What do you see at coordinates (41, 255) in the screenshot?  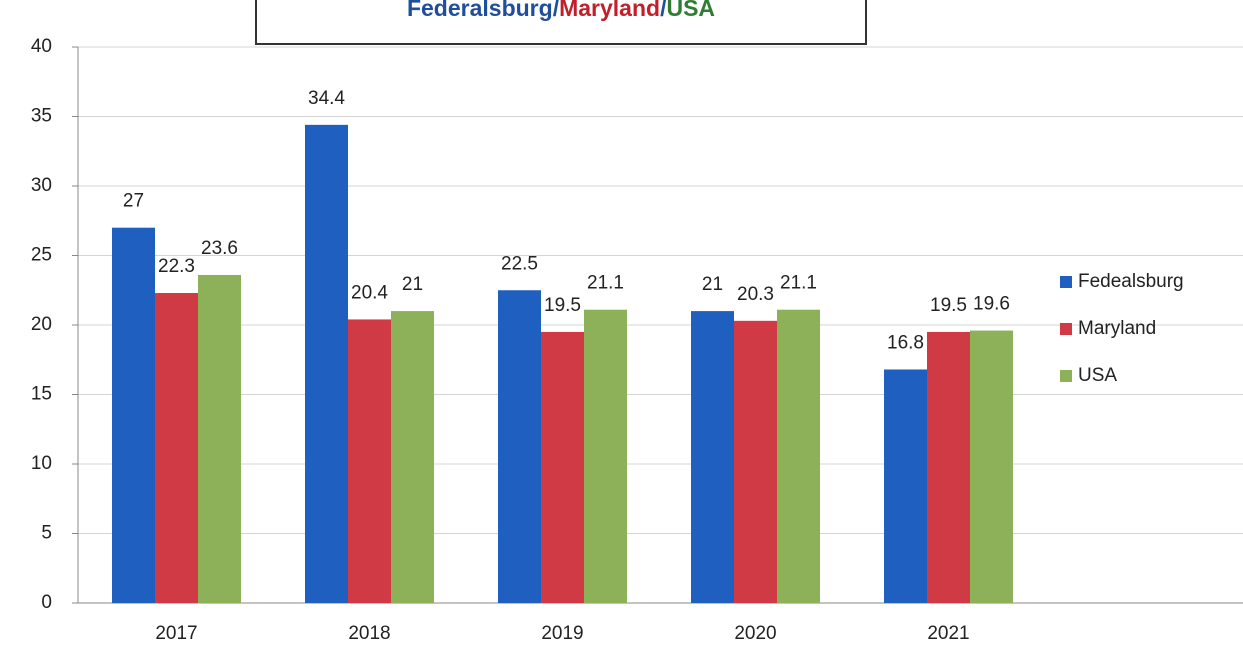 I see `y-tick-label: 25` at bounding box center [41, 255].